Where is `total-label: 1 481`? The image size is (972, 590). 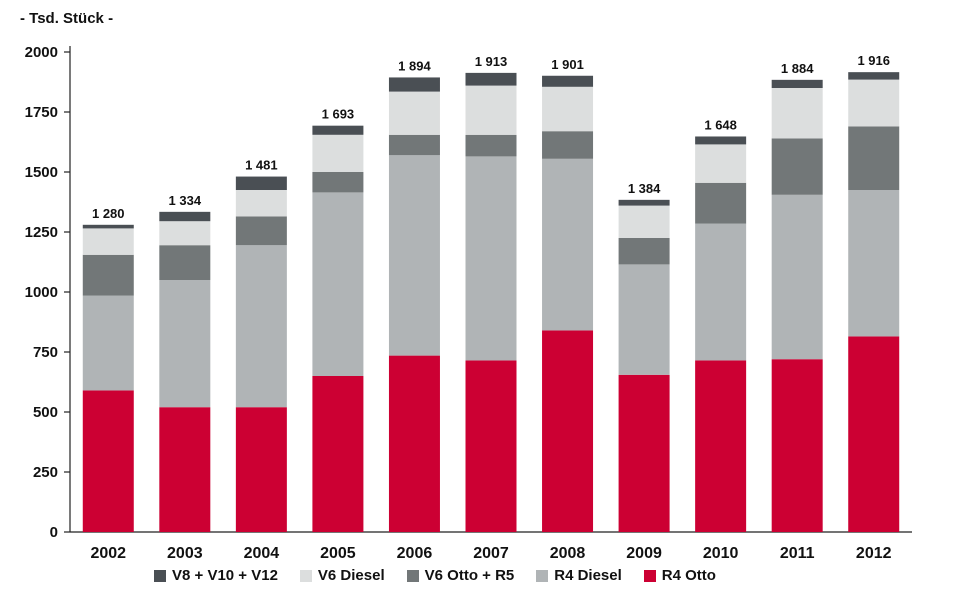 total-label: 1 481 is located at coordinates (261, 165).